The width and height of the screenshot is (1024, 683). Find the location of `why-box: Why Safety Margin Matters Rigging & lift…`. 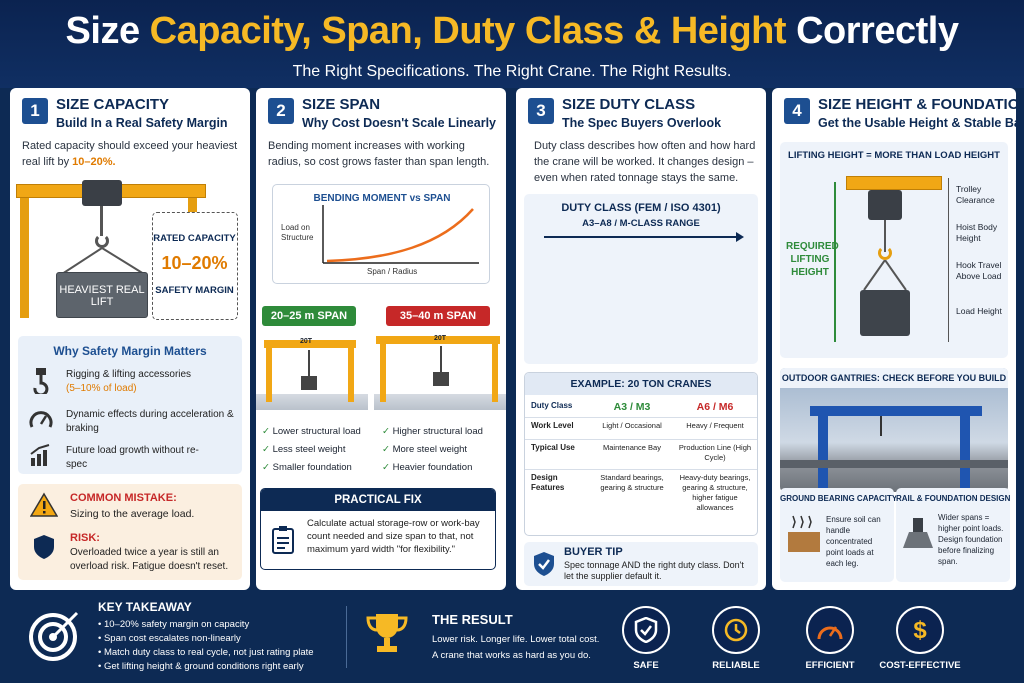

why-box: Why Safety Margin Matters Rigging & lift… is located at coordinates (130, 405).